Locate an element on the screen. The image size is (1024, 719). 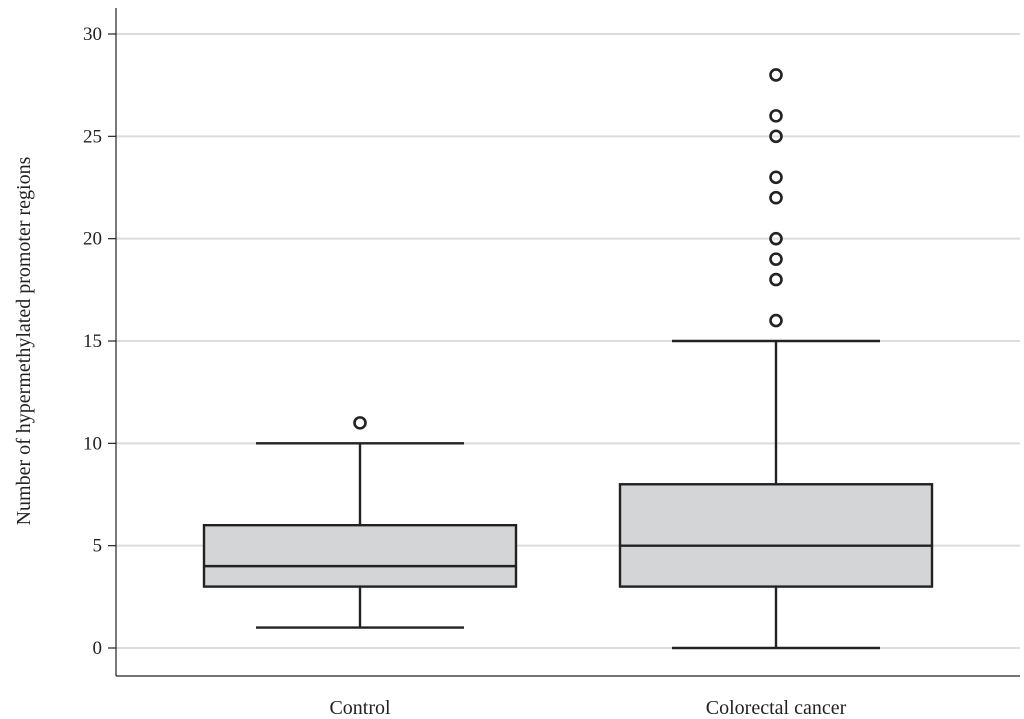
y-tick-label: 10 is located at coordinates (92, 443).